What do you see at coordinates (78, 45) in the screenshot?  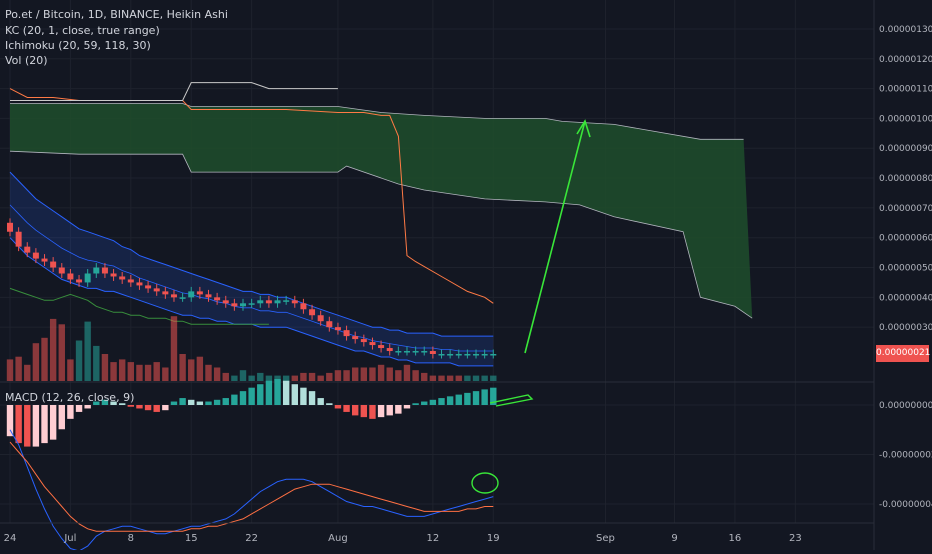 I see `indicator-ichimoku: Ichimoku (20, 59, 118, 30)` at bounding box center [78, 45].